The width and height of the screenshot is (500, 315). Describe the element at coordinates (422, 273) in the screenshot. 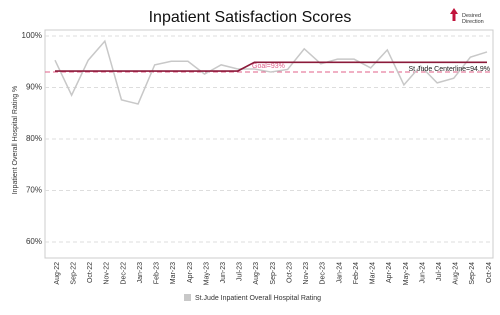

I see `x-tick-label: Jun-24` at that location.